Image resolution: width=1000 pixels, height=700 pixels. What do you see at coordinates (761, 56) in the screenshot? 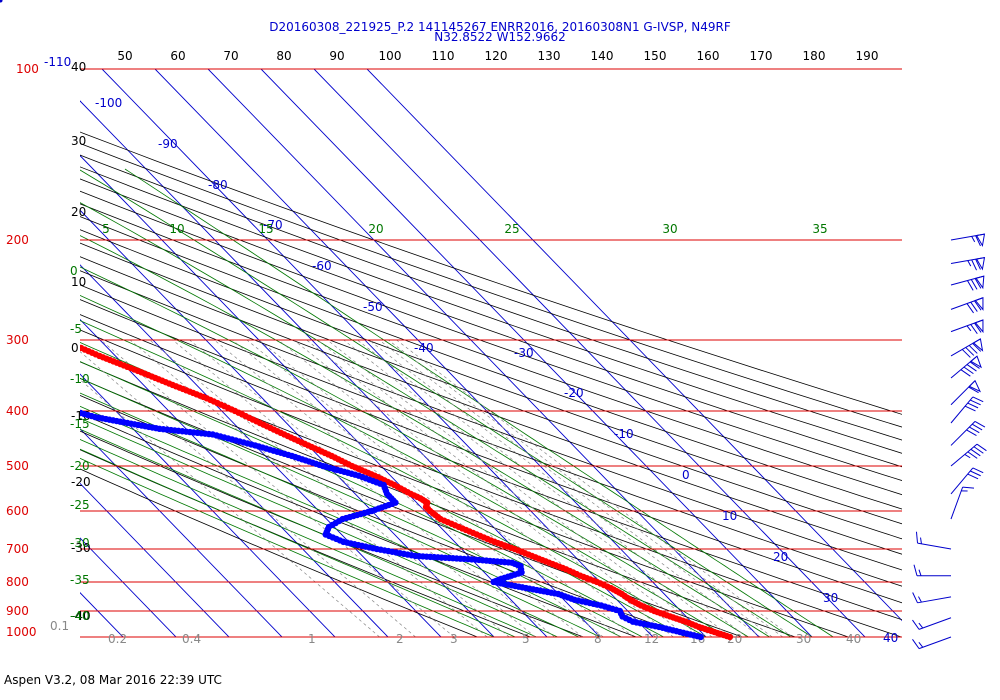
I see `theta-label: 170` at bounding box center [761, 56].